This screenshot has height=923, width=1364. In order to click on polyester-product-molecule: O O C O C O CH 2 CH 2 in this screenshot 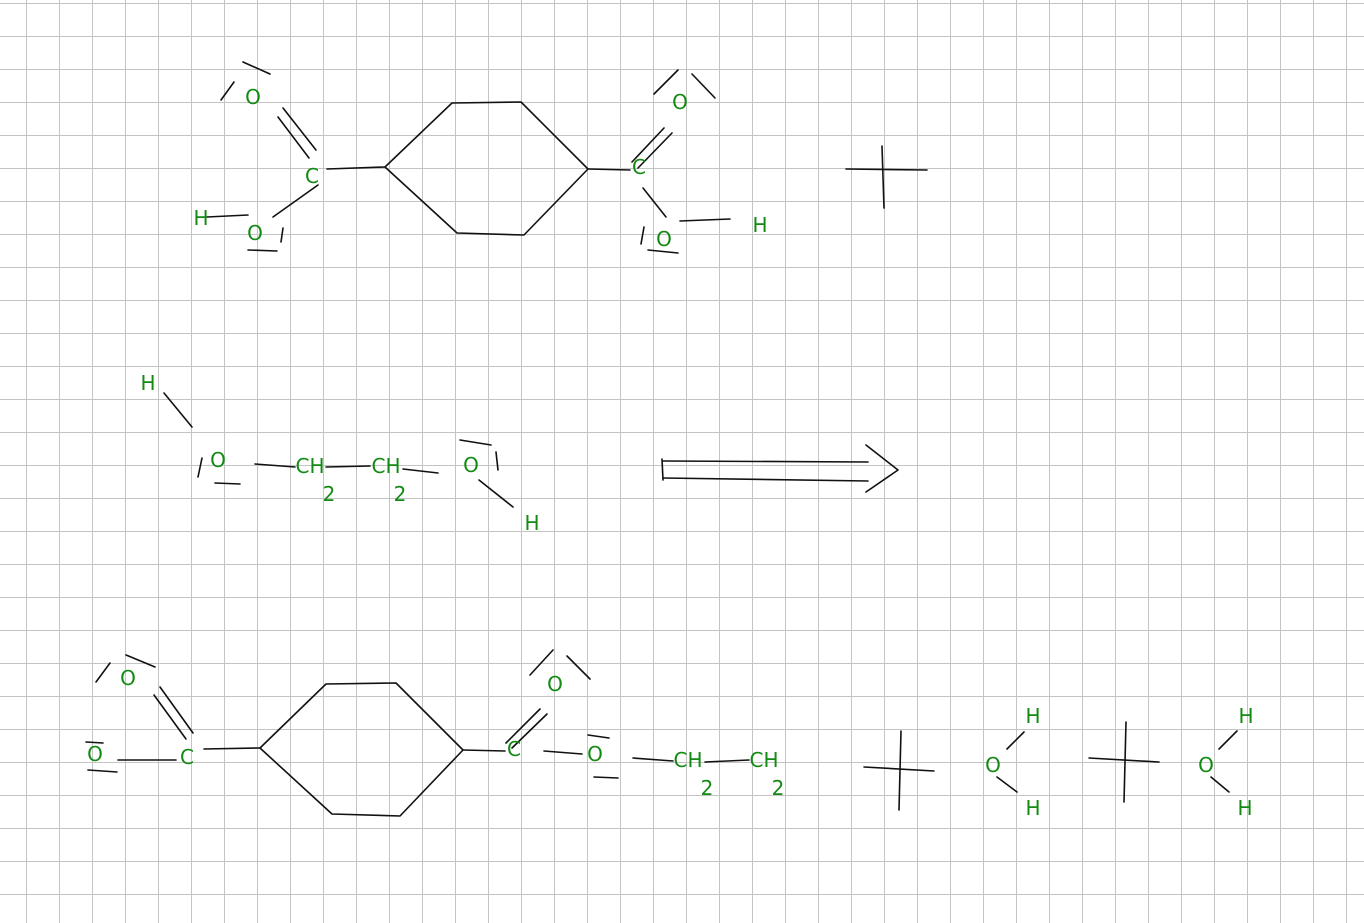, I will do `click(435, 733)`.